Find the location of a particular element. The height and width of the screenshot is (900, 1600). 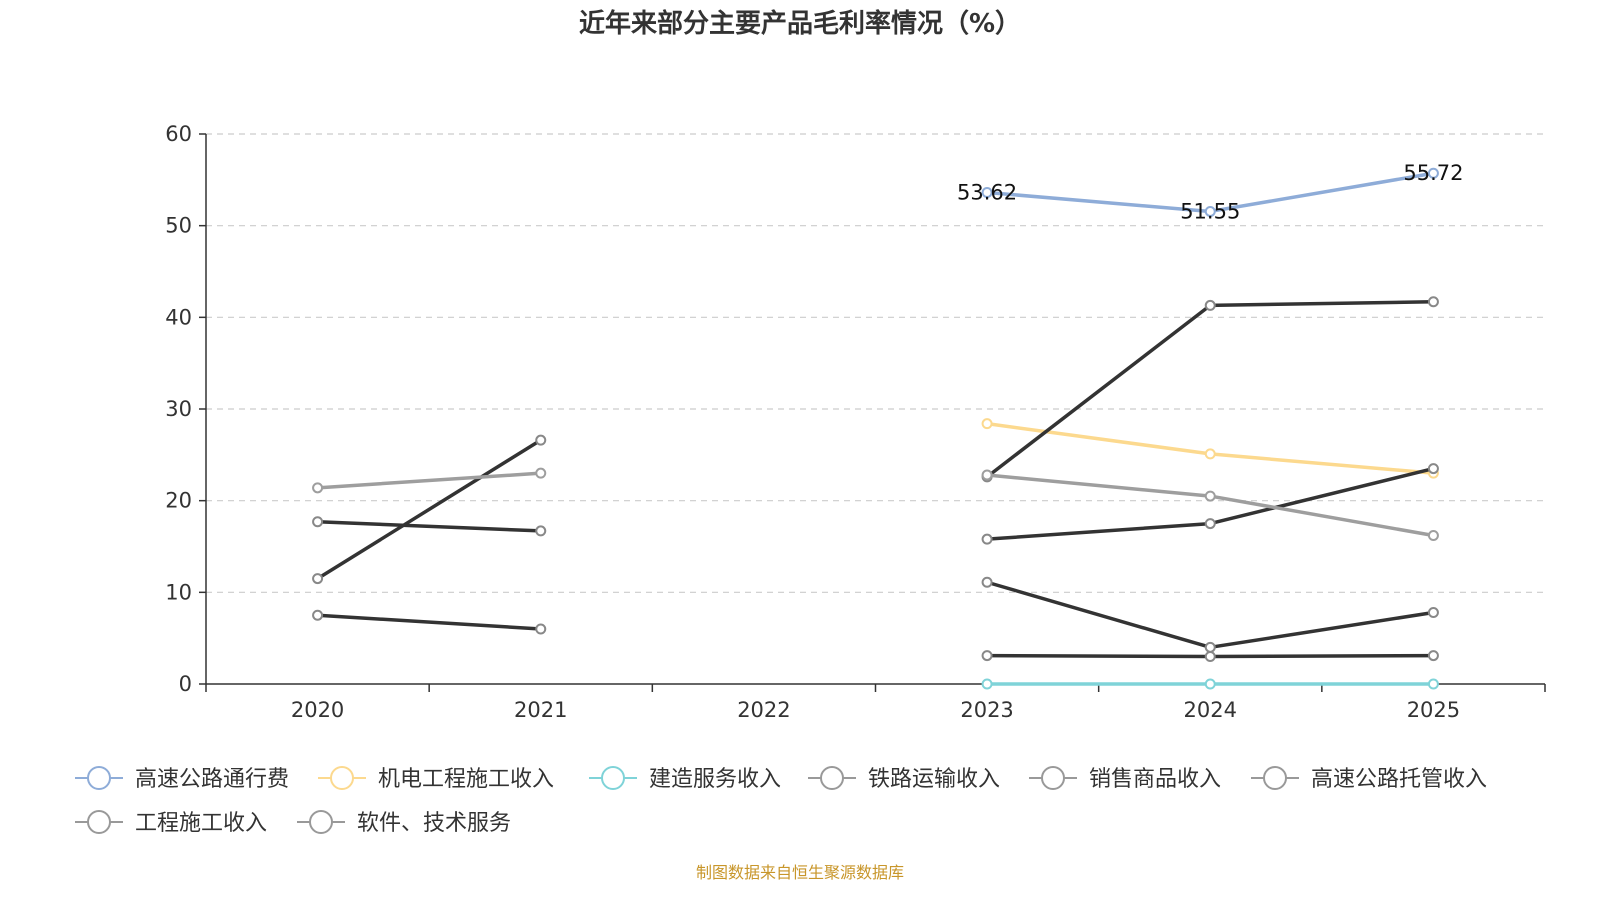

legend-item-4: 销售商品收入 is located at coordinates (1125, 779).